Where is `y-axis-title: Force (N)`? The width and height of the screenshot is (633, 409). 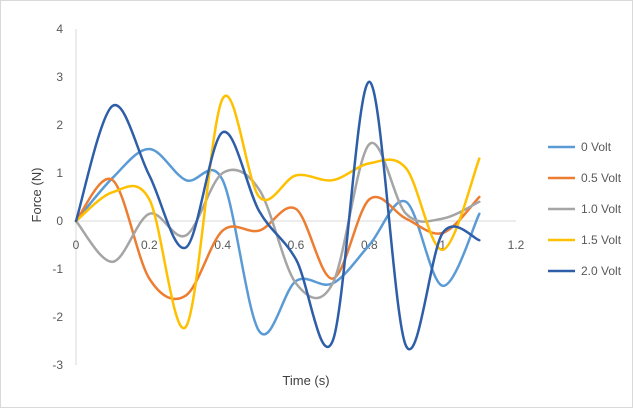
y-axis-title: Force (N) is located at coordinates (36, 195).